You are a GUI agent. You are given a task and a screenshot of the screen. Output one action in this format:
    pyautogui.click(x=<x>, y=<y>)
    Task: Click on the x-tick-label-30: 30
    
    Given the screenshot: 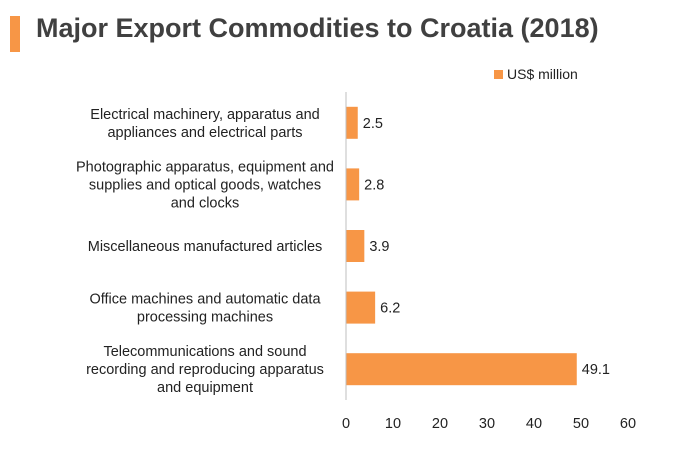 What is the action you would take?
    pyautogui.click(x=487, y=424)
    